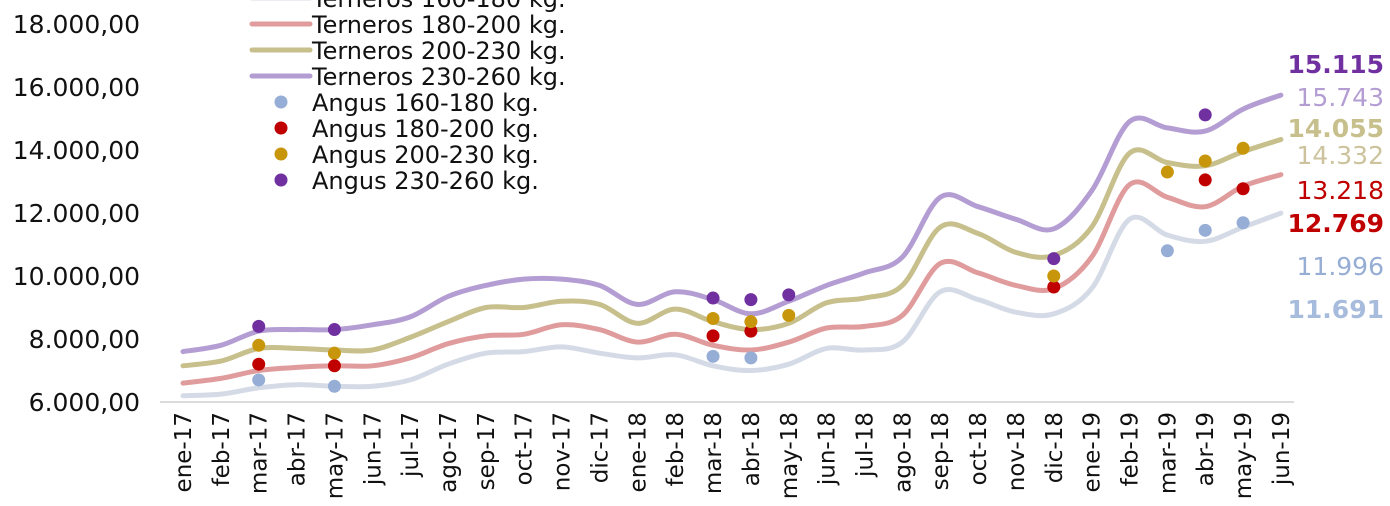 This screenshot has width=1390, height=506. I want to click on y-tick-label: 16.000,00, so click(76, 87).